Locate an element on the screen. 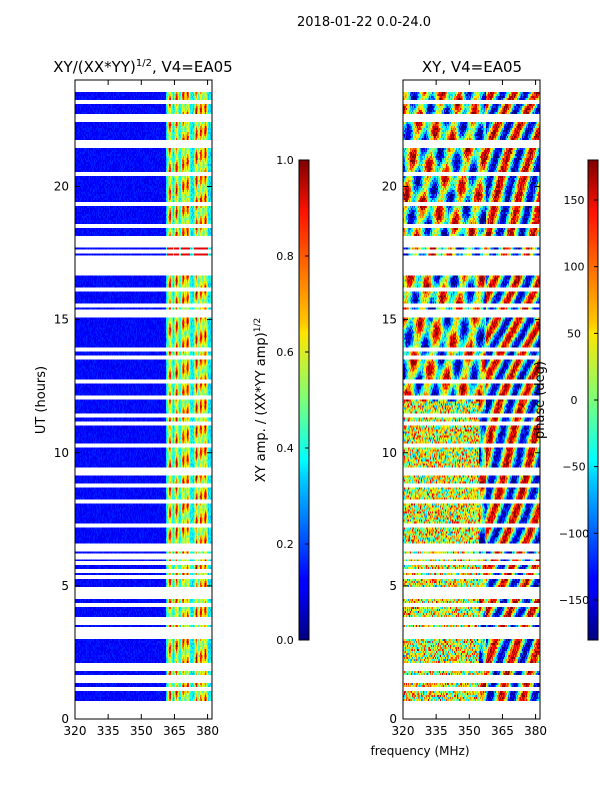 The height and width of the screenshot is (800, 600). phase-colorbar-label: phase (deg) is located at coordinates (540, 400).